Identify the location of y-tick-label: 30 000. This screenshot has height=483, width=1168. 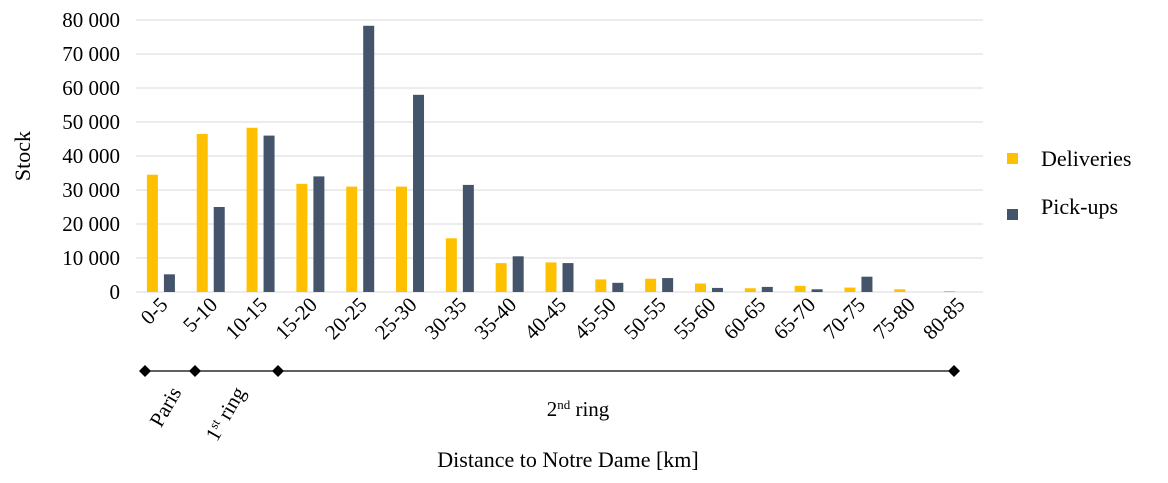
(91, 190).